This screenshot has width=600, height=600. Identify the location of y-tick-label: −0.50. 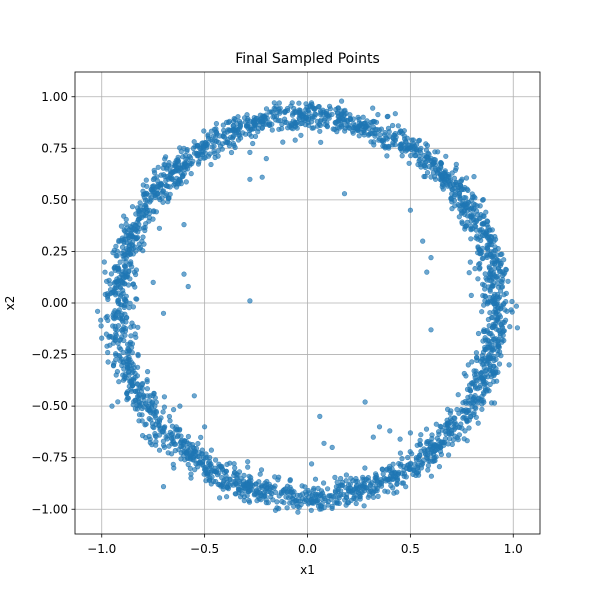
(49, 406).